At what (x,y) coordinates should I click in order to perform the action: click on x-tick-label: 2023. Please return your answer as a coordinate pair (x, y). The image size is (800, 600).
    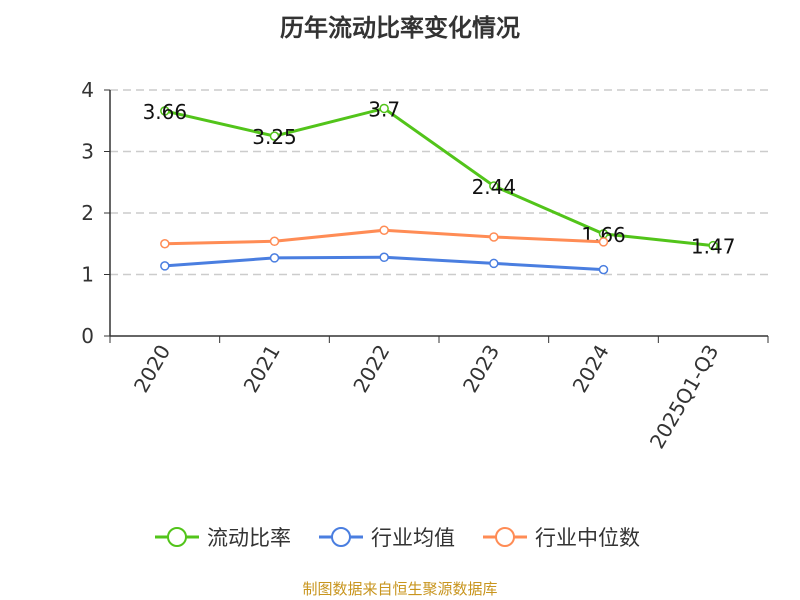
    Looking at the image, I should click on (481, 369).